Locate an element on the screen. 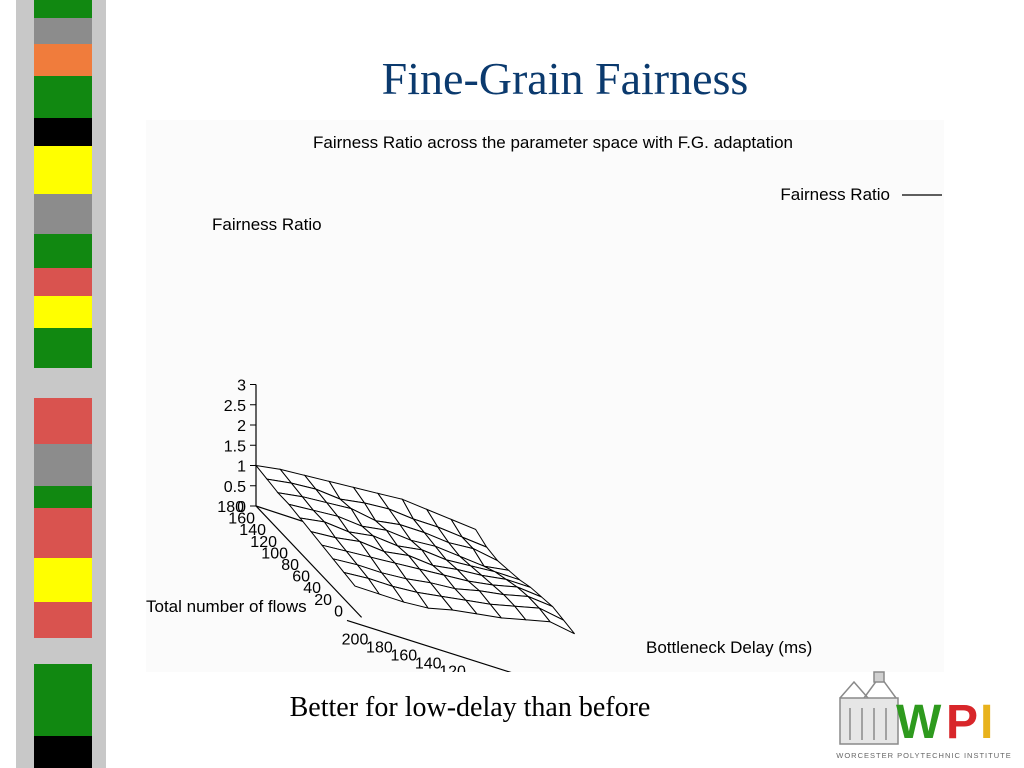  slide-title: Fine-Grain Fairness is located at coordinates (565, 78).